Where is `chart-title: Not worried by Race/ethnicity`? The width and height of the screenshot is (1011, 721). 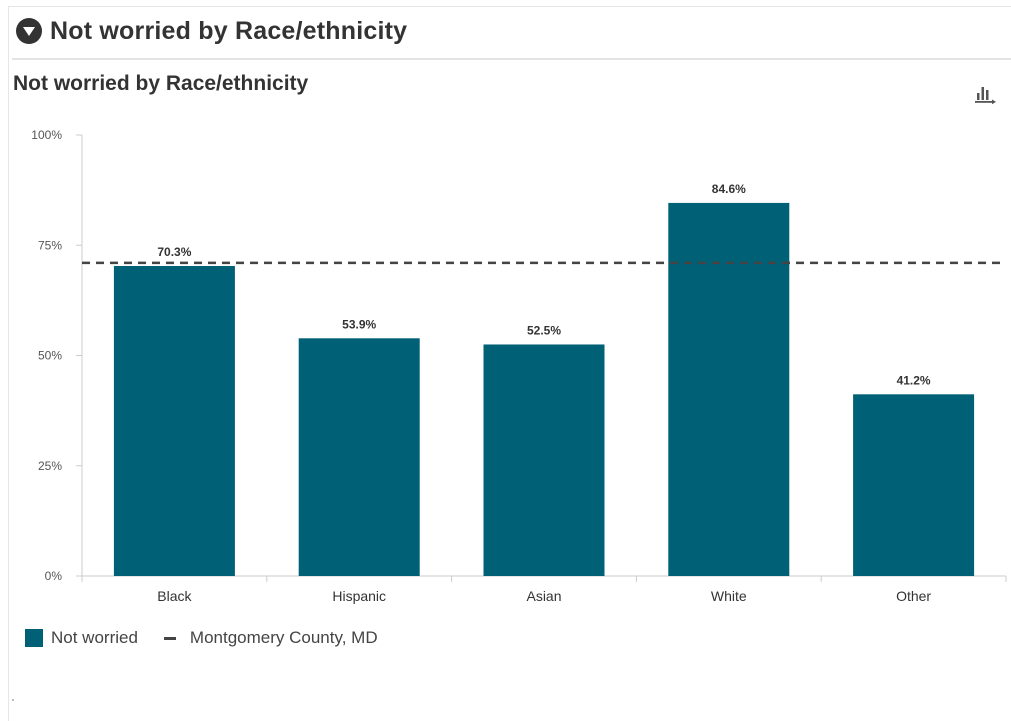 chart-title: Not worried by Race/ethnicity is located at coordinates (161, 83).